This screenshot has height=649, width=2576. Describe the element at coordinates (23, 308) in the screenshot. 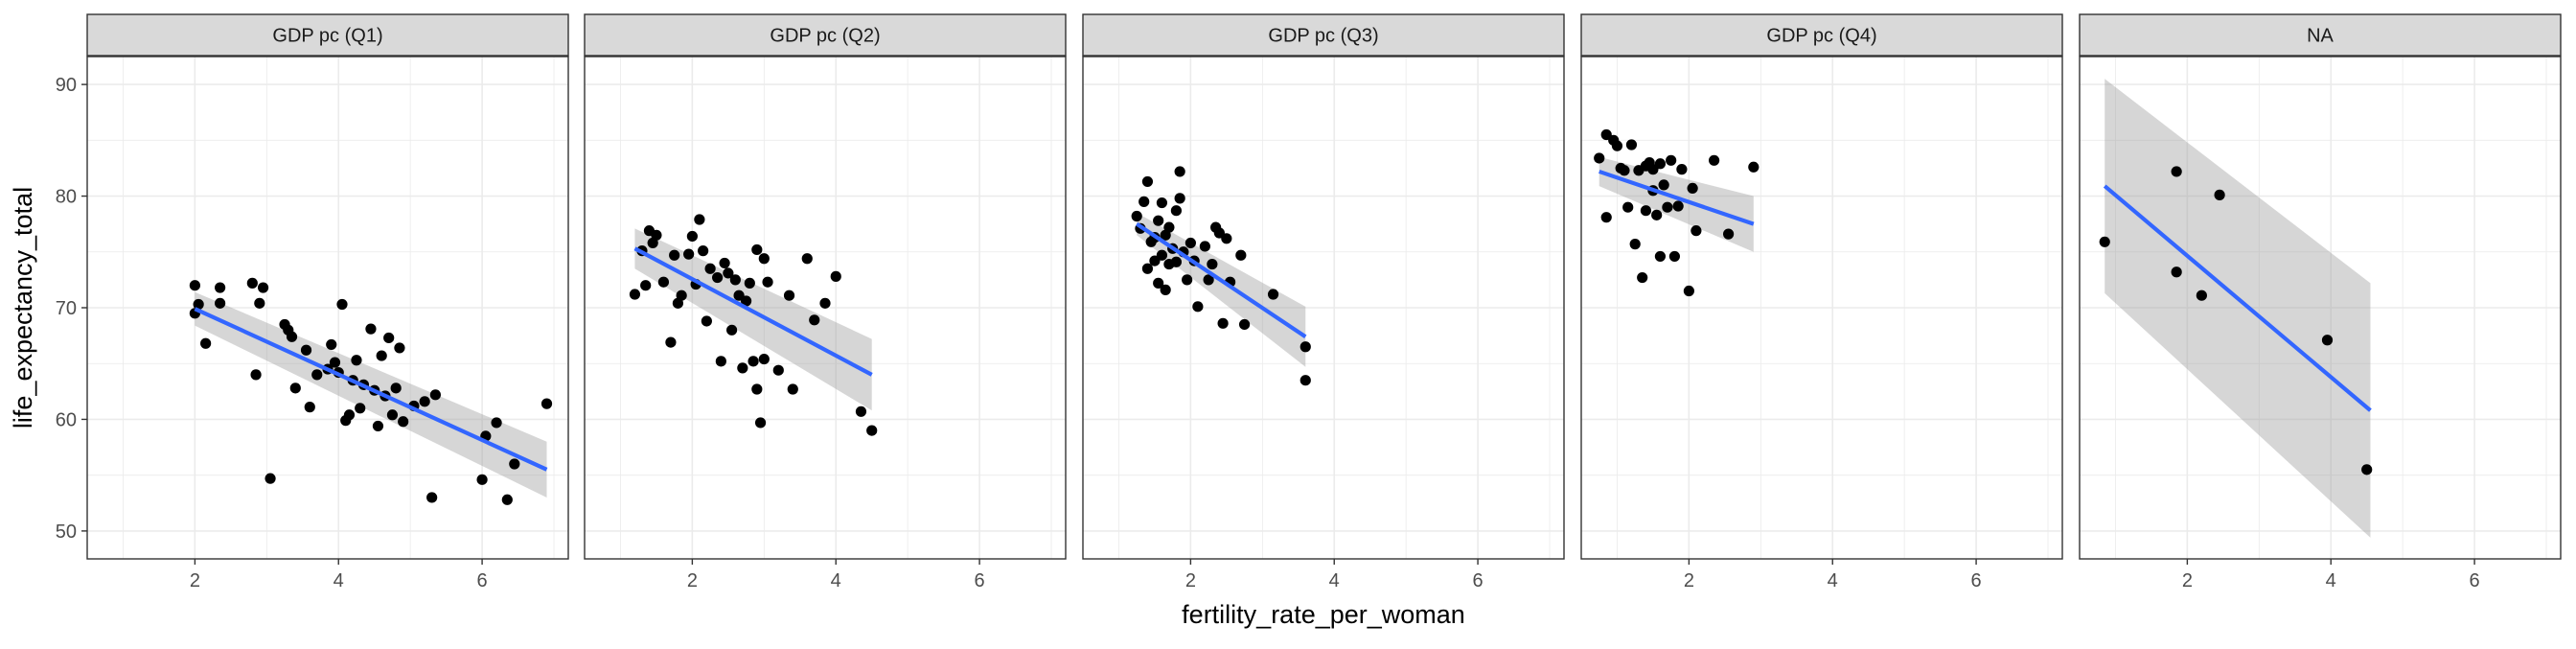

I see `y-axis-title: life_expectancy_total` at that location.